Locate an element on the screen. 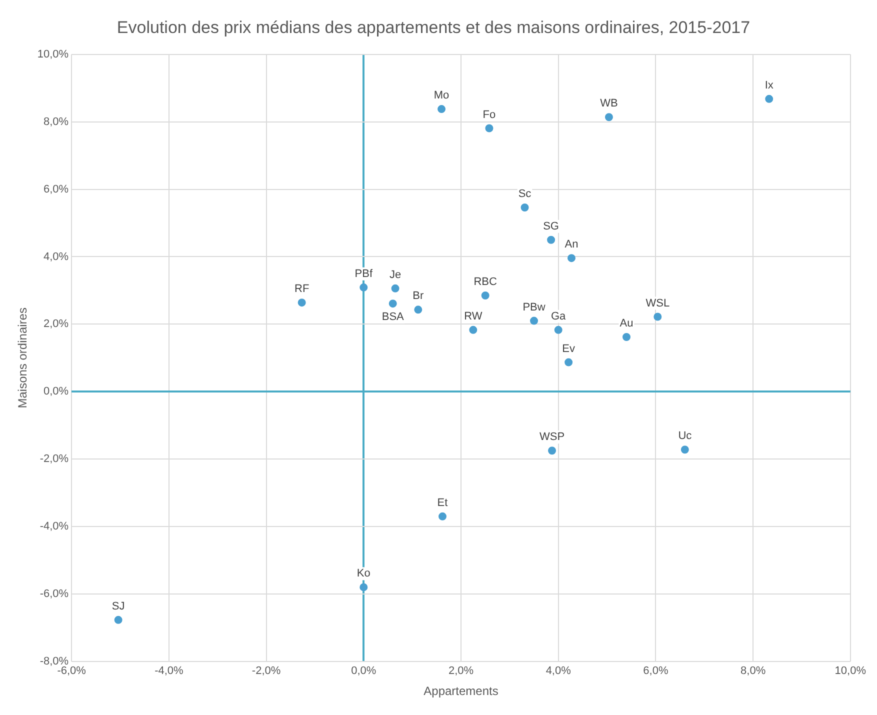 The height and width of the screenshot is (715, 877). annotation: An is located at coordinates (571, 244).